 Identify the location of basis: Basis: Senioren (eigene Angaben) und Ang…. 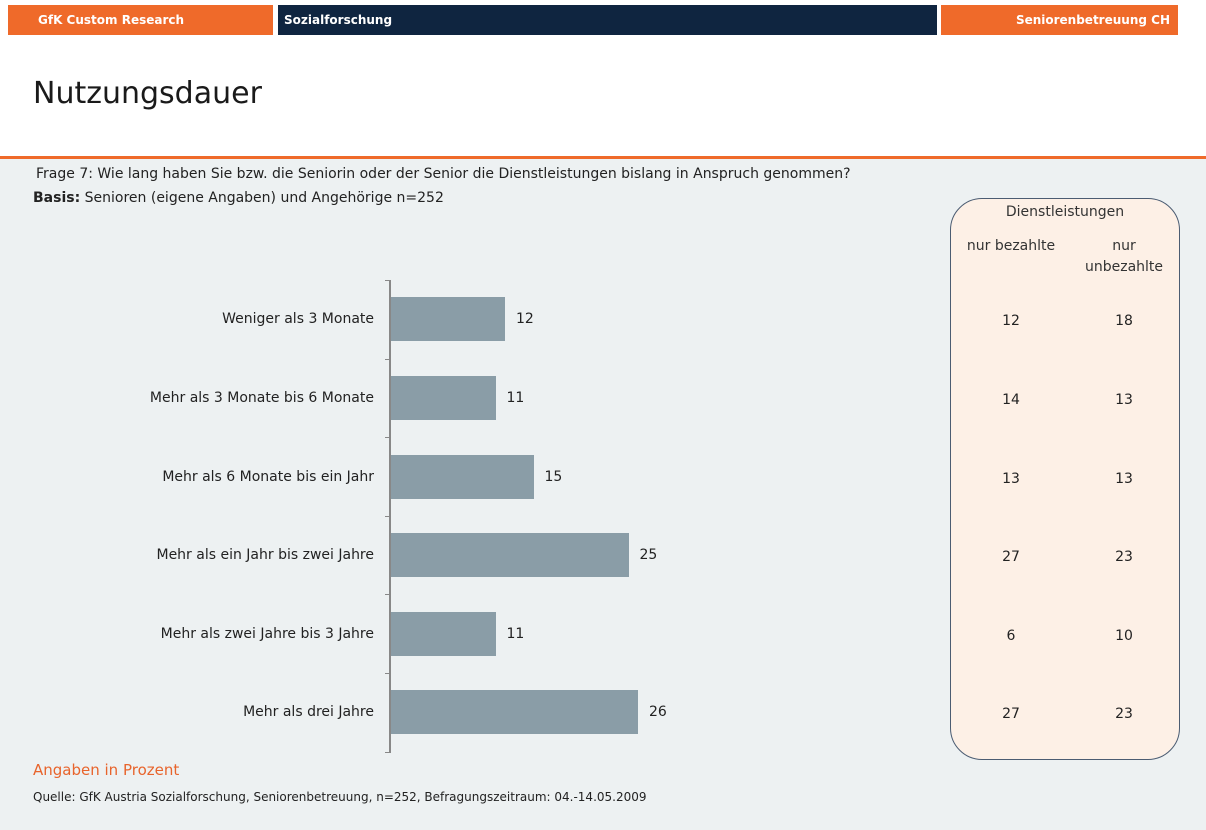
(238, 198).